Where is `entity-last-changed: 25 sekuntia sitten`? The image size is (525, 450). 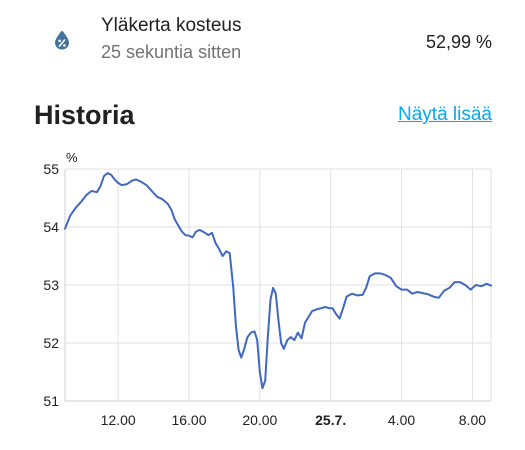
entity-last-changed: 25 sekuntia sitten is located at coordinates (171, 52).